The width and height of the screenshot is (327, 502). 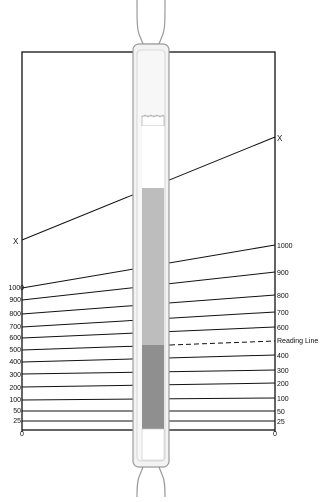 I want to click on right-label-600: 600, so click(x=283, y=328).